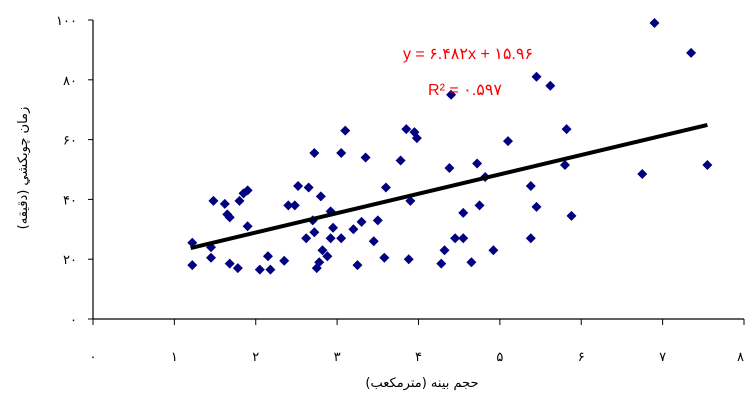 This screenshot has width=746, height=396. Describe the element at coordinates (255, 357) in the screenshot. I see `x-tick-label: ۲` at that location.